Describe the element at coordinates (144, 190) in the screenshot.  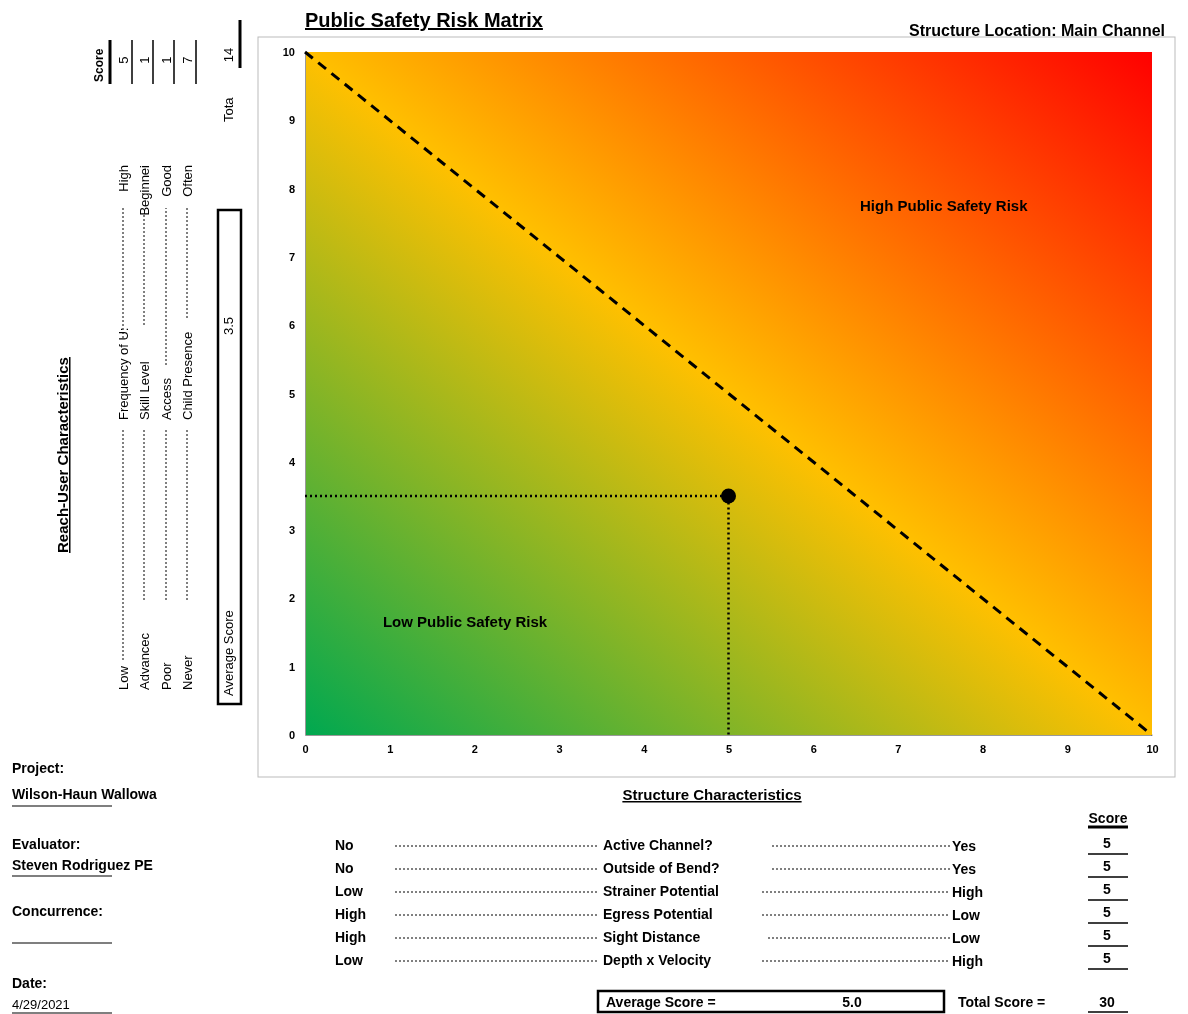
I see `text: Beginnei` at that location.